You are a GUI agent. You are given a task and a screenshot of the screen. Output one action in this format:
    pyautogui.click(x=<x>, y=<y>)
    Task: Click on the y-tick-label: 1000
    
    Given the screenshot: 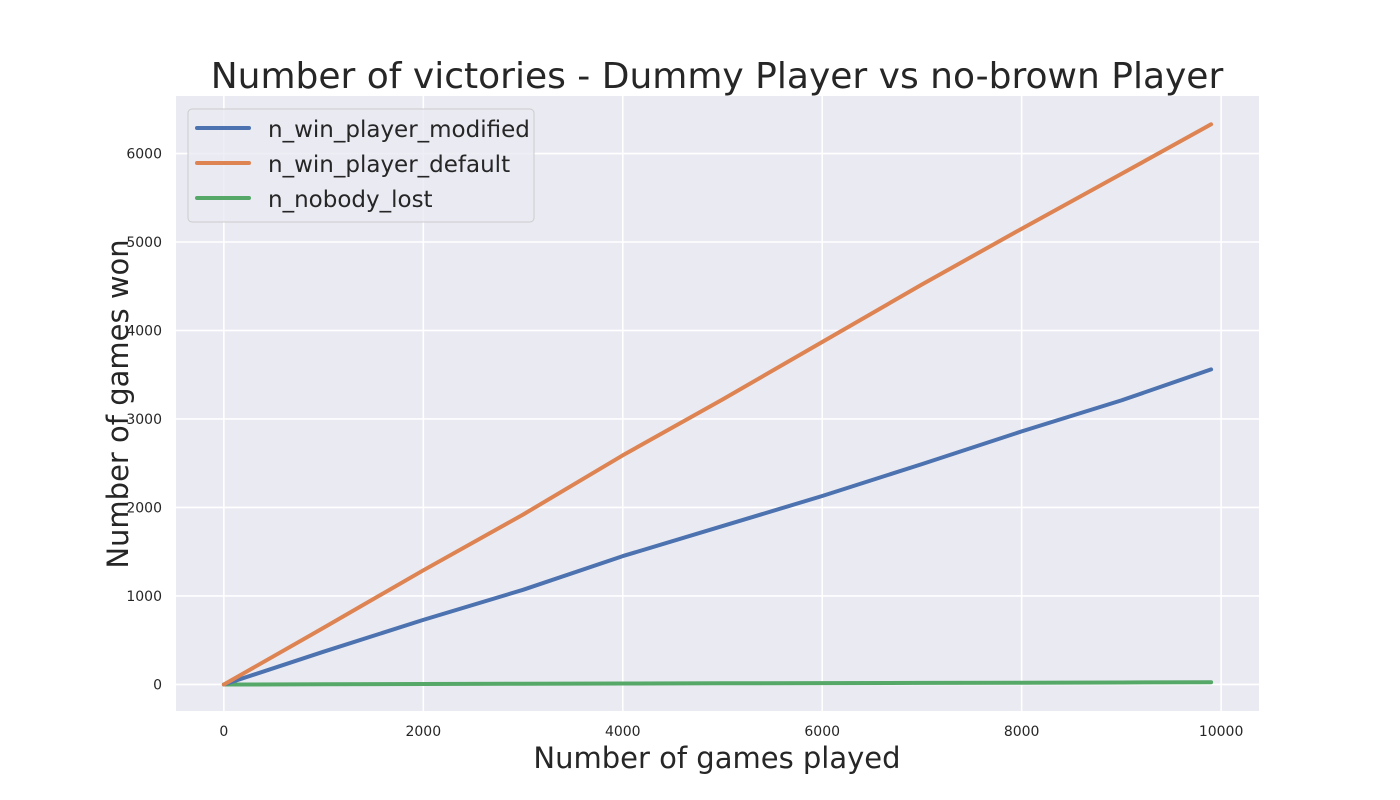 What is the action you would take?
    pyautogui.click(x=144, y=597)
    